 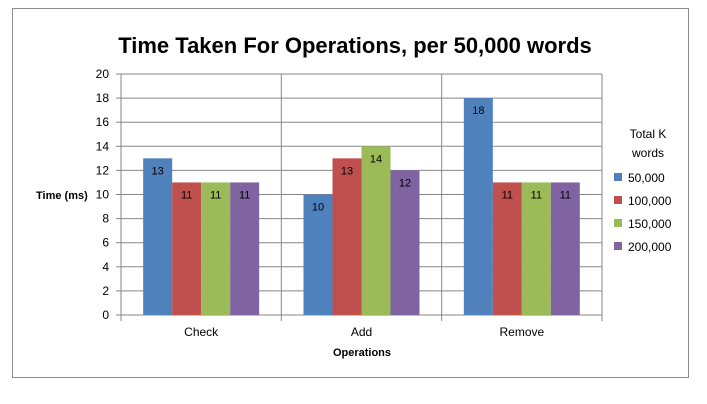 I want to click on legend-entry: 150,000, so click(x=650, y=224).